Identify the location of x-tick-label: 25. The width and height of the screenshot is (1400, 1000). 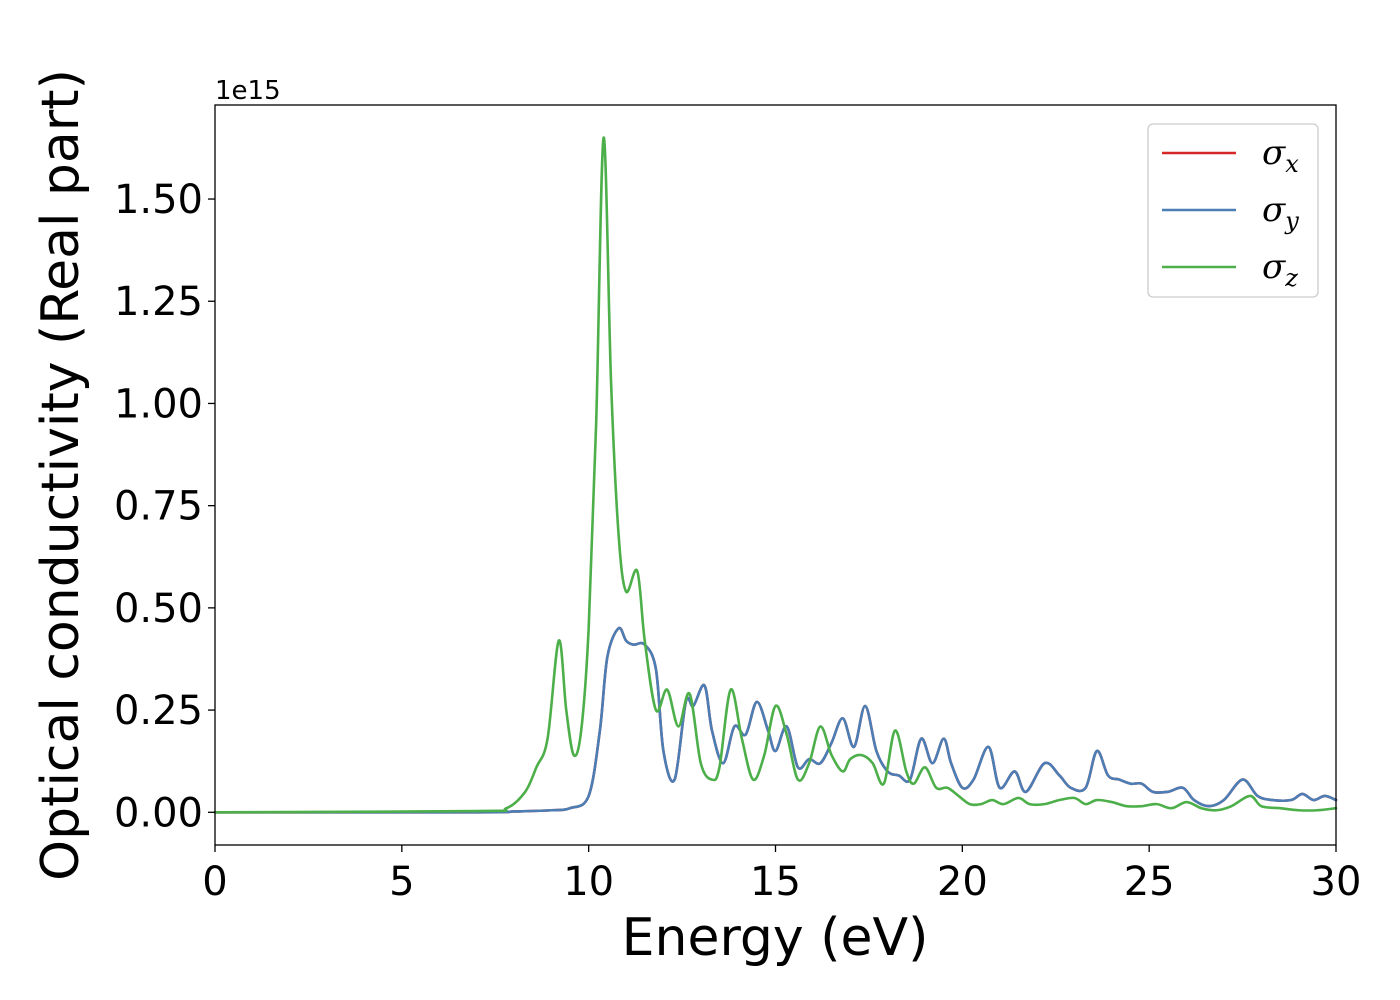
(1149, 882).